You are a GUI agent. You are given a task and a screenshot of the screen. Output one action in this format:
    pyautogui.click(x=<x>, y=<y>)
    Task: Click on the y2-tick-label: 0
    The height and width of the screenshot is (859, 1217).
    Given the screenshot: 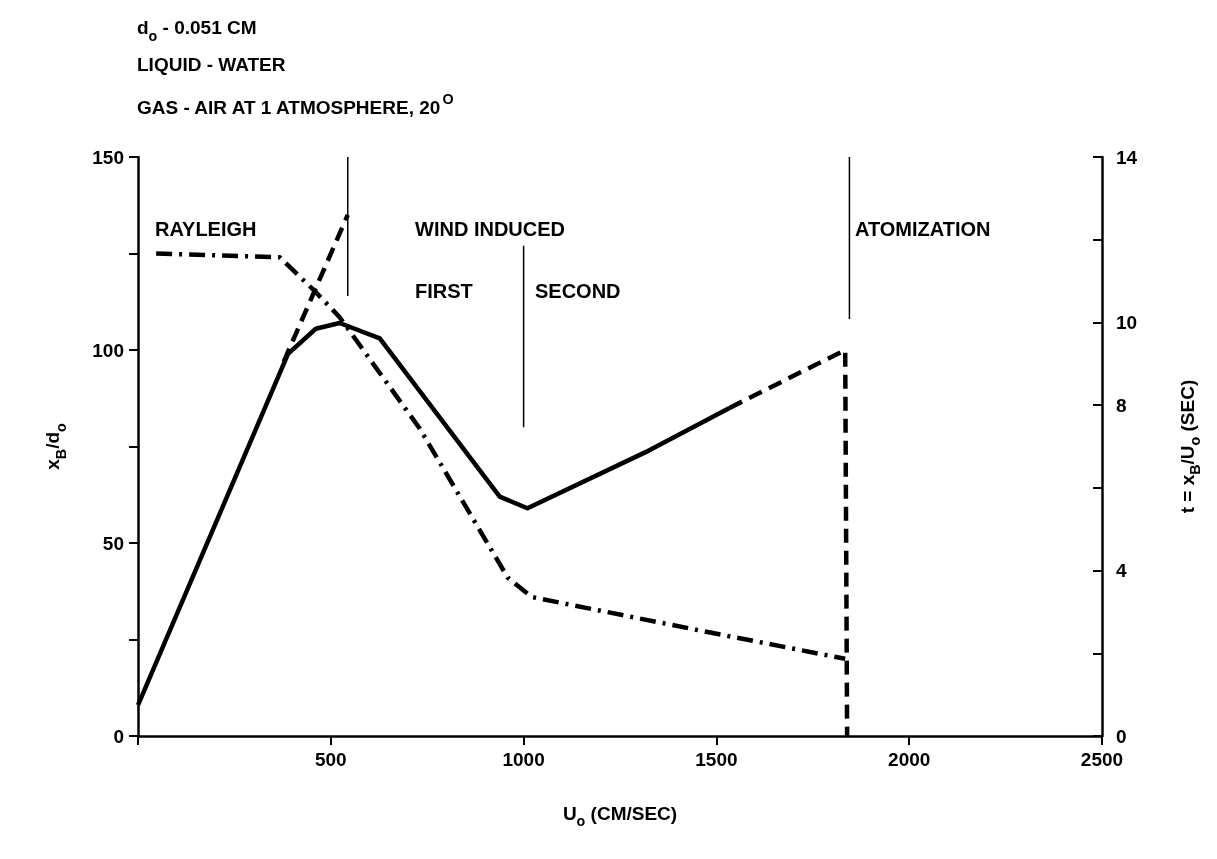 What is the action you would take?
    pyautogui.click(x=1121, y=736)
    